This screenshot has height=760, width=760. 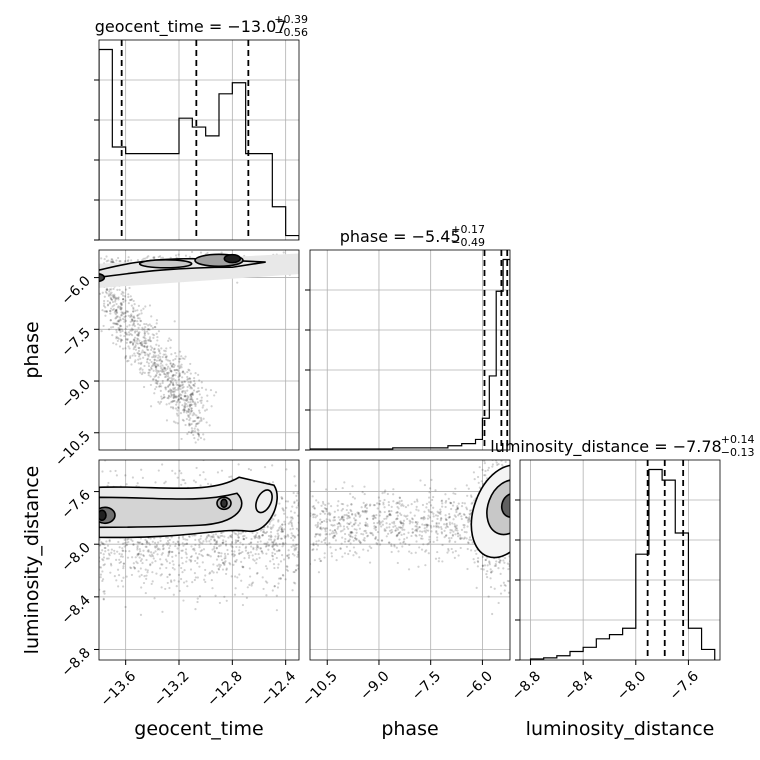 I want to click on x-tick-label: −8.8, so click(x=526, y=685).